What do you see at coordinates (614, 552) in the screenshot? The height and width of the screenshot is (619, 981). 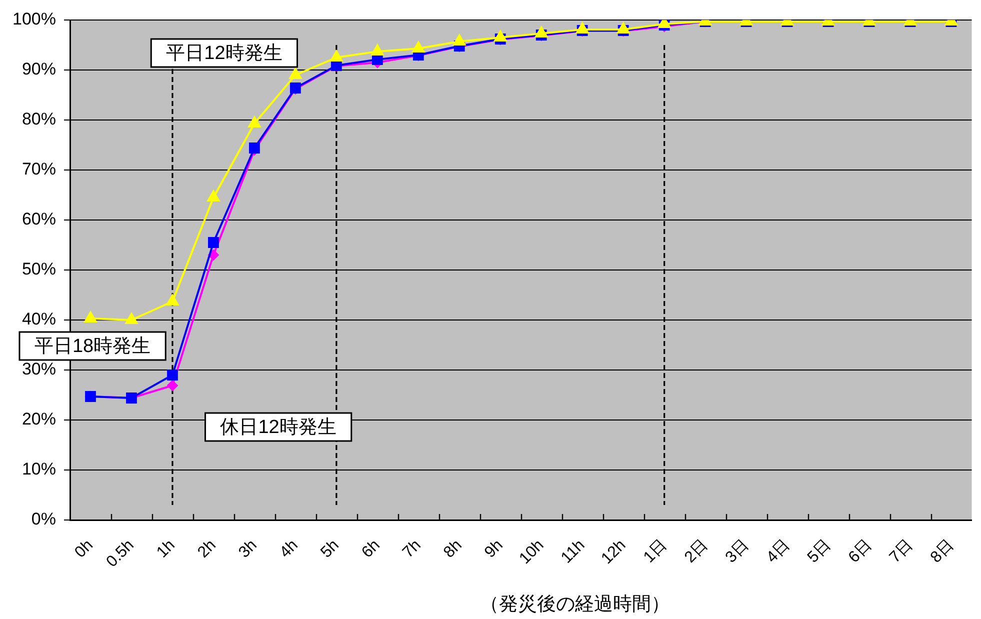 I see `x-tick-label: 12h` at bounding box center [614, 552].